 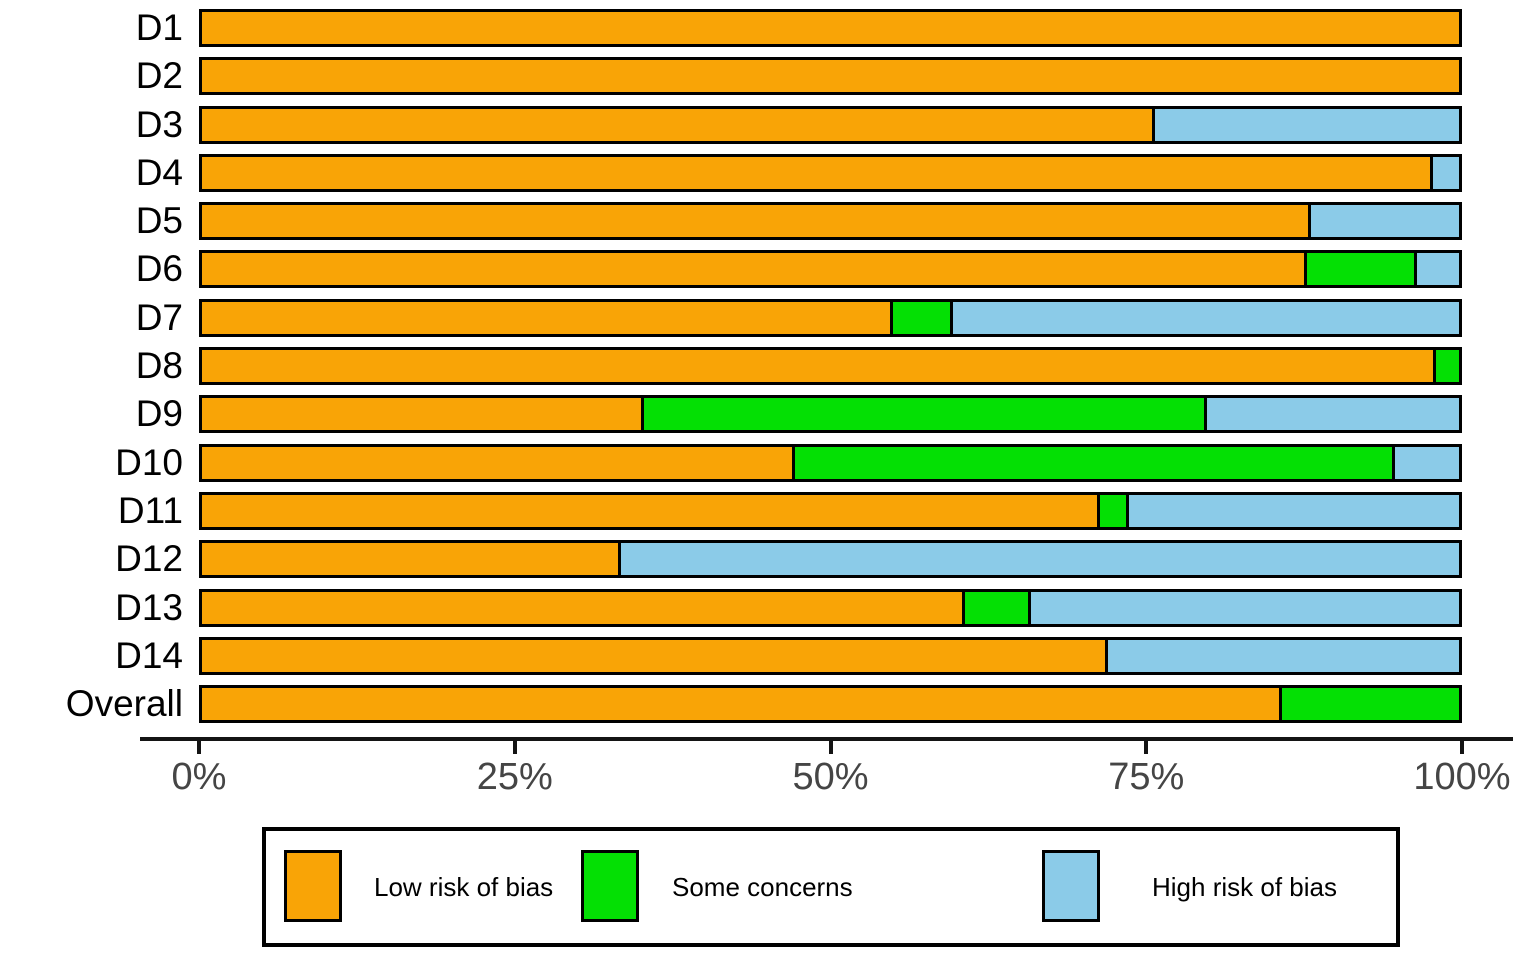 I want to click on bar-row-d2: D2, so click(x=767, y=81).